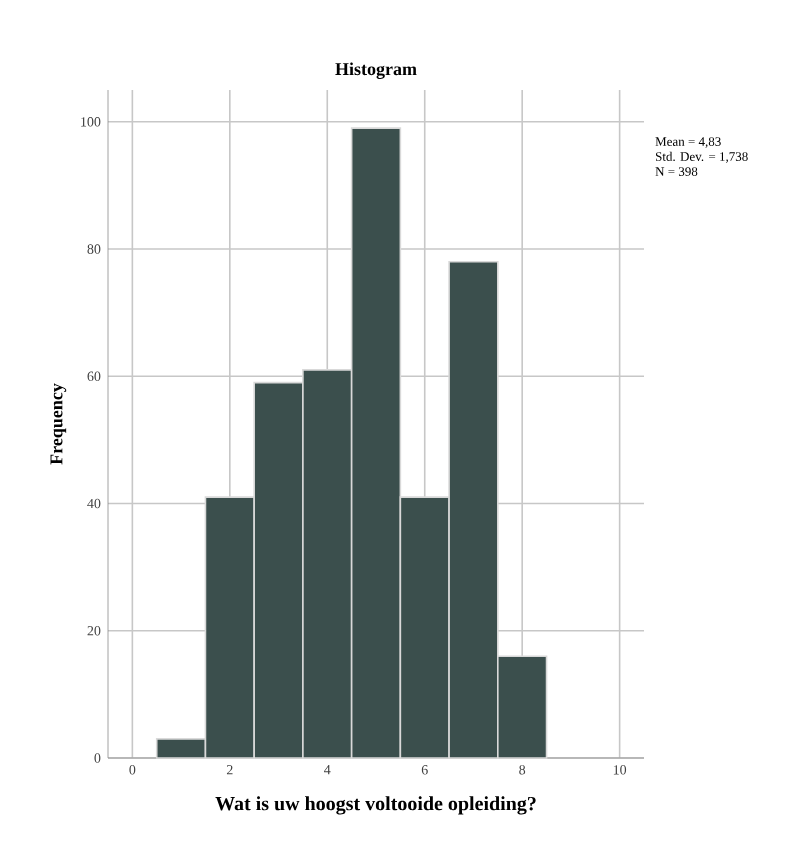  Describe the element at coordinates (376, 70) in the screenshot. I see `chart-title: Histogram` at that location.